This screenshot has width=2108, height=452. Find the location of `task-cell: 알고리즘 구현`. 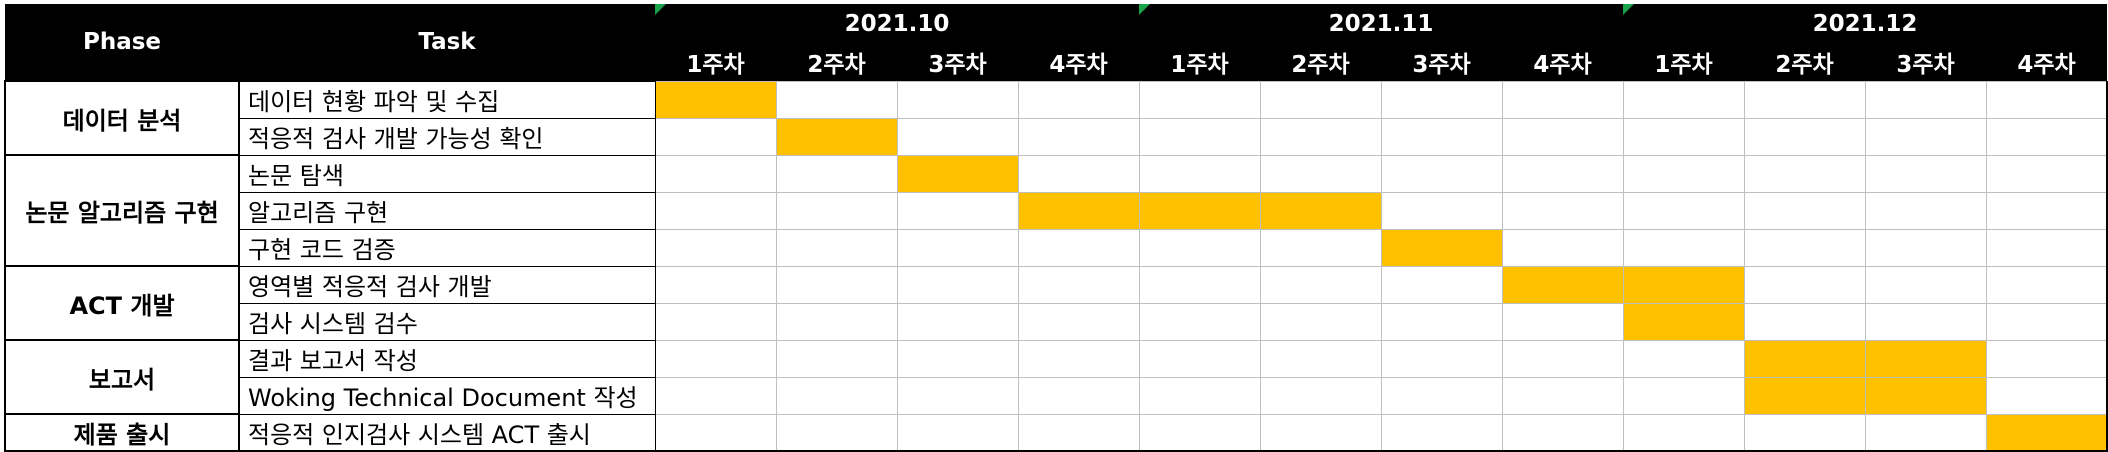

task-cell: 알고리즘 구현 is located at coordinates (447, 210).